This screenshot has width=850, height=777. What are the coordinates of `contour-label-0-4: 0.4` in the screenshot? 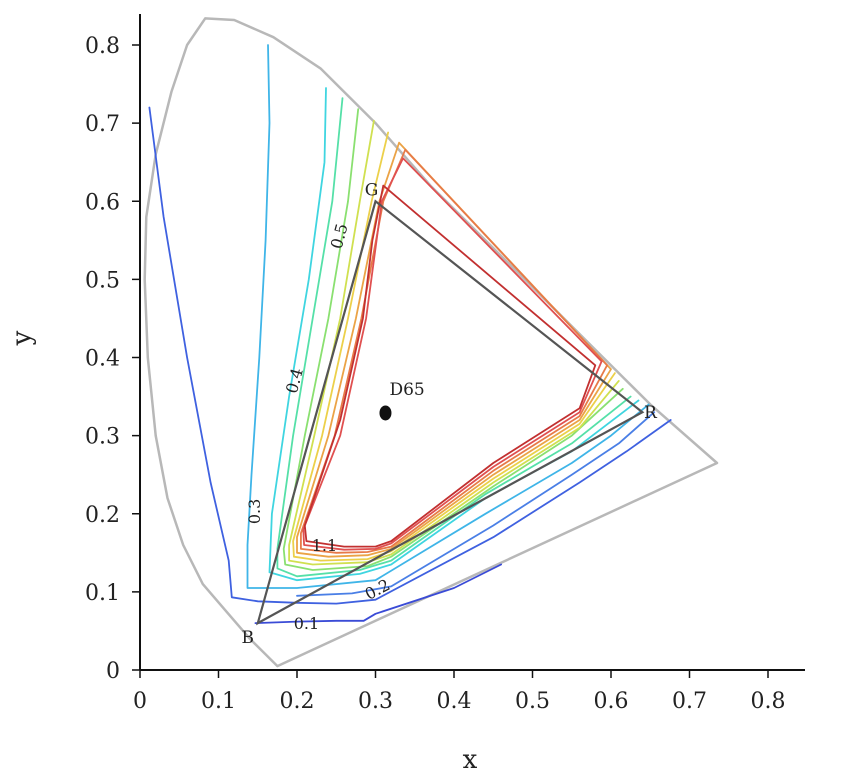 It's located at (294, 381).